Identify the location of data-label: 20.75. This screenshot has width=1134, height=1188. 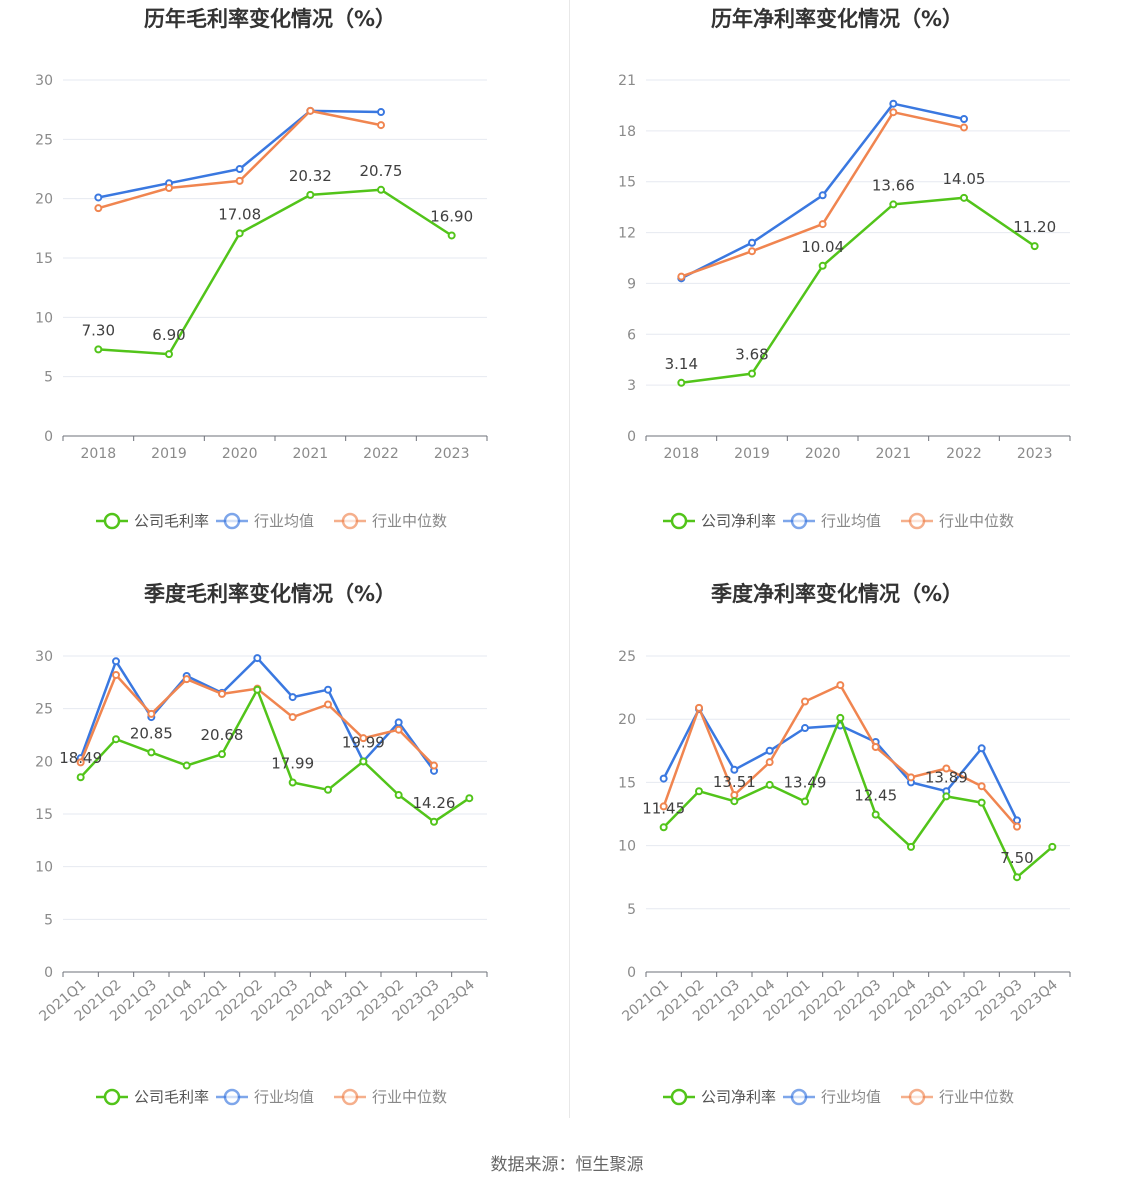
(381, 171).